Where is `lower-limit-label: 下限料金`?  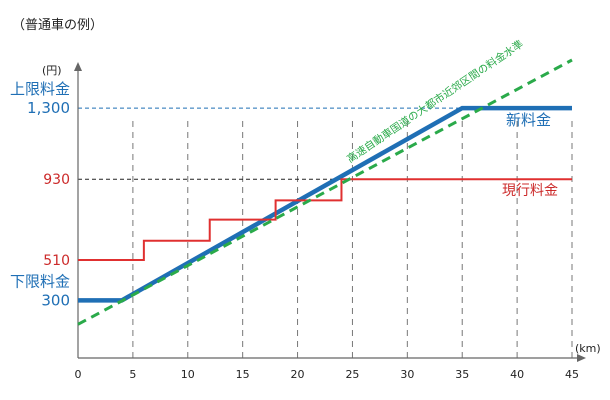 lower-limit-label: 下限料金 is located at coordinates (40, 281).